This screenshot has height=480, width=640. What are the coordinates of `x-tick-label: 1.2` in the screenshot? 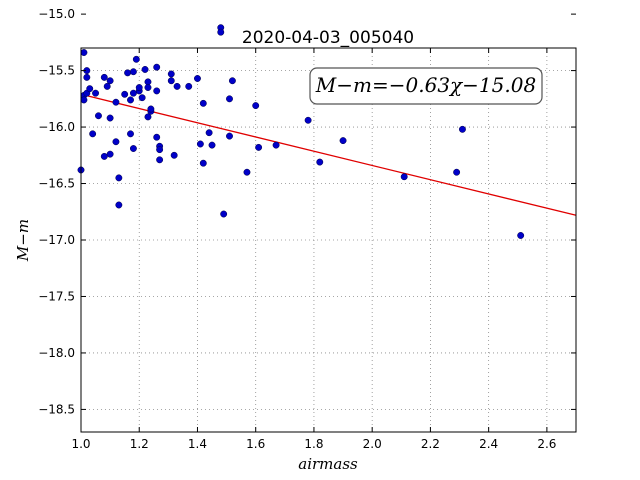 It's located at (139, 444).